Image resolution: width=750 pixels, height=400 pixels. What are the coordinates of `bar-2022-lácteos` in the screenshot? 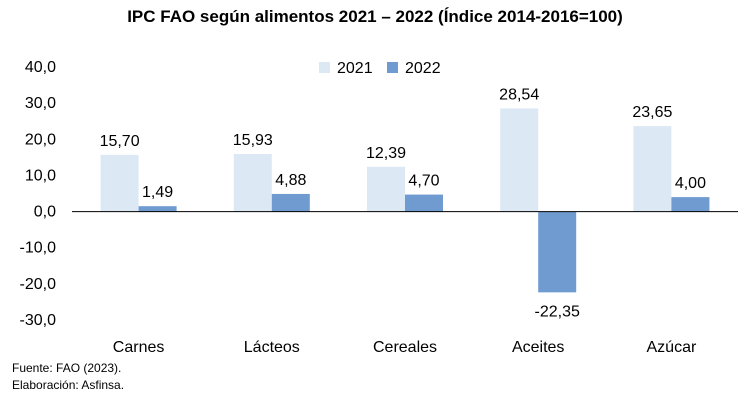 It's located at (290, 202).